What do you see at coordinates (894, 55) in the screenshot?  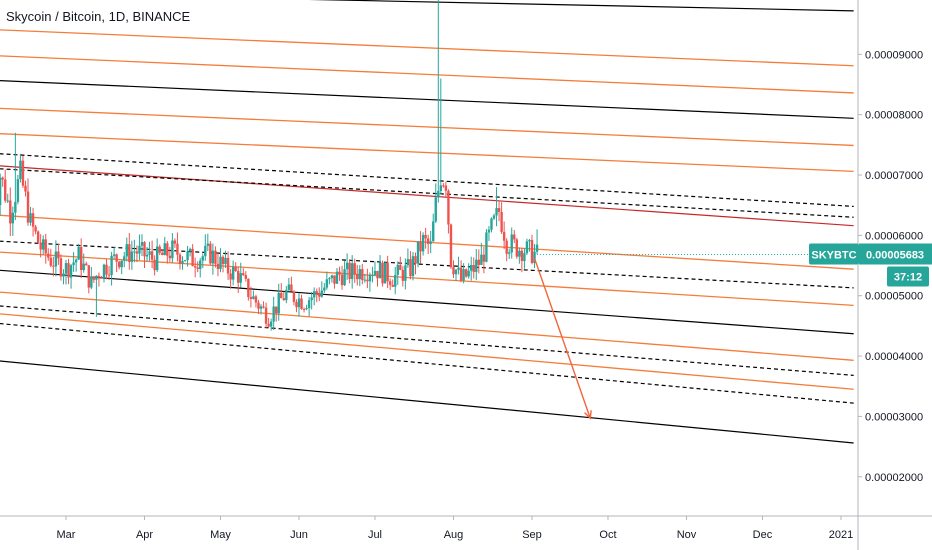 I see `y-tick-label: 0.00009000` at bounding box center [894, 55].